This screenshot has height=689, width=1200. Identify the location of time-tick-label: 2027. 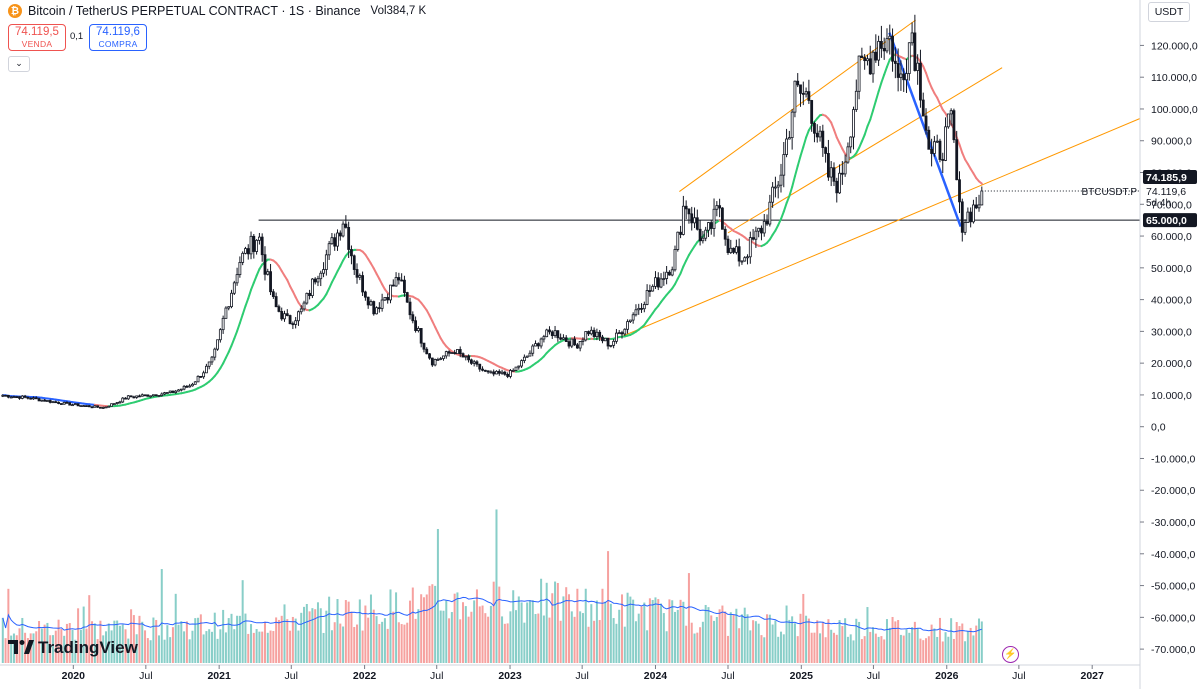
(1093, 676).